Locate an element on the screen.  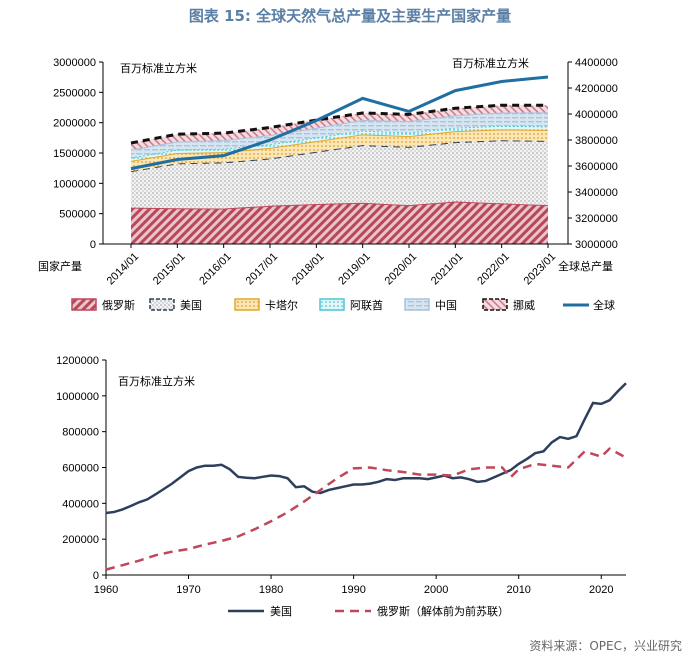
x-tick-label: 2020 is located at coordinates (601, 590).